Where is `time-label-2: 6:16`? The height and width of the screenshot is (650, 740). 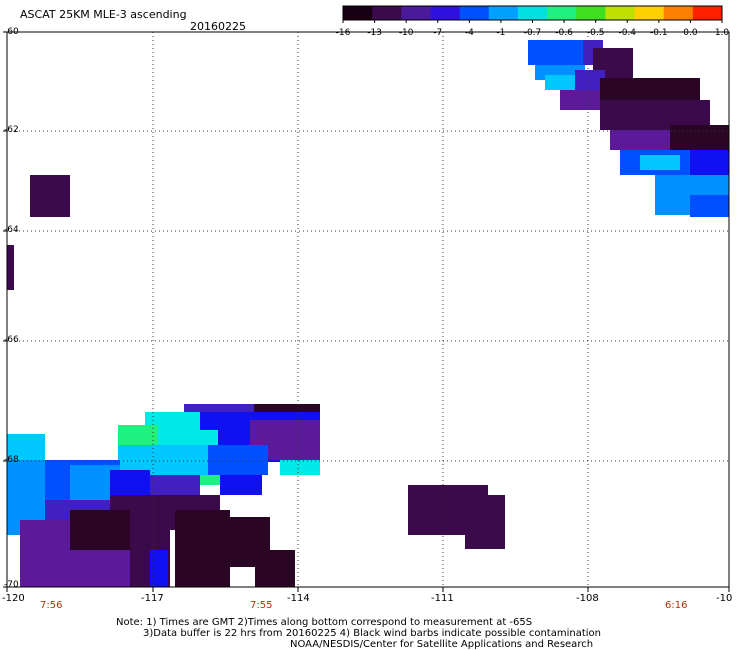 time-label-2: 6:16 is located at coordinates (676, 605).